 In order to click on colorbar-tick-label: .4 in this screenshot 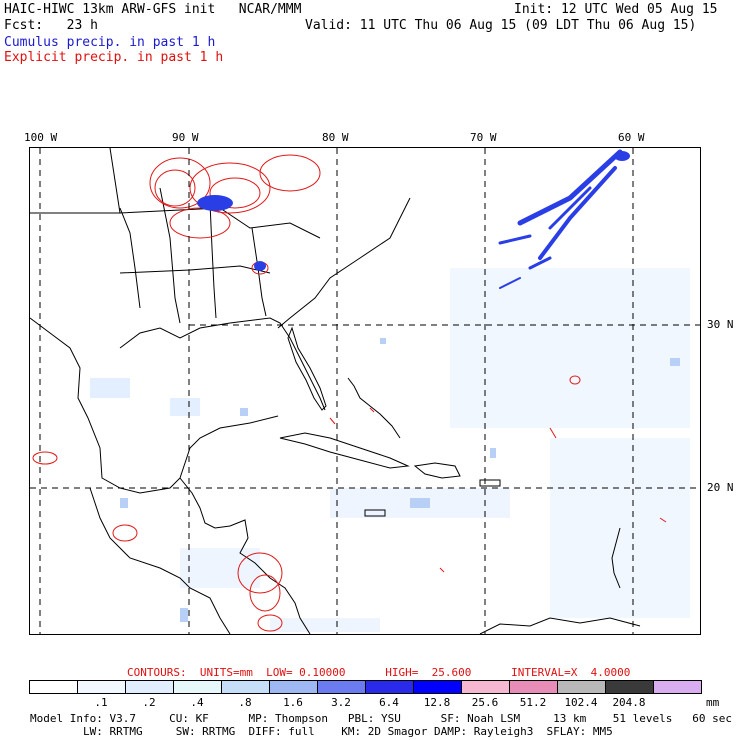, I will do `click(197, 702)`.